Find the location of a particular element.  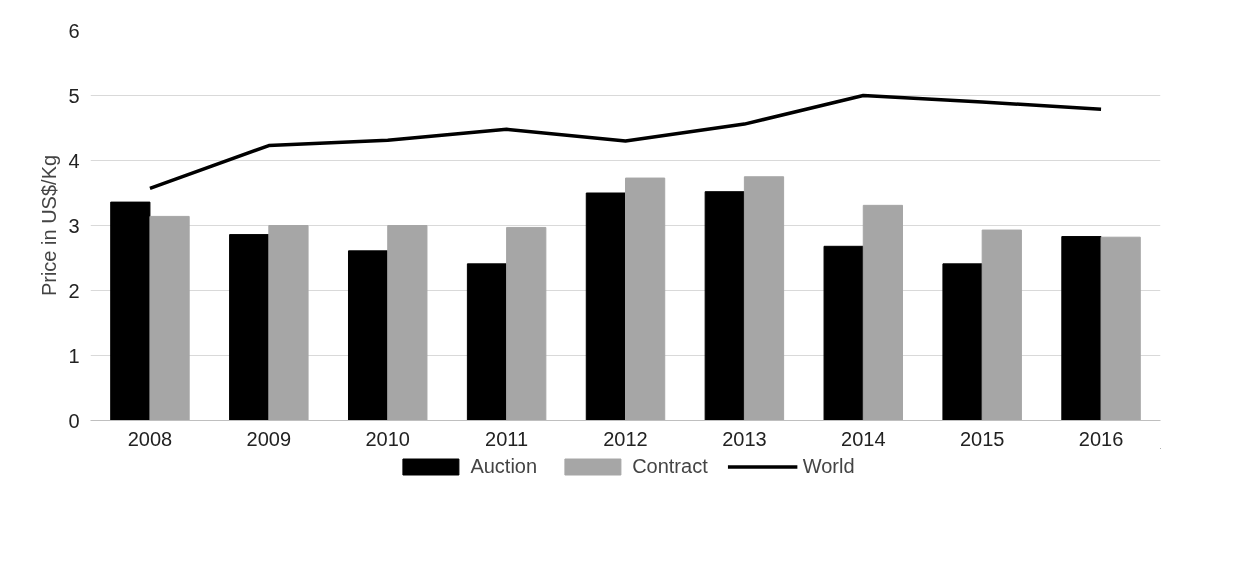

x-tick-label: 2009 is located at coordinates (269, 438).